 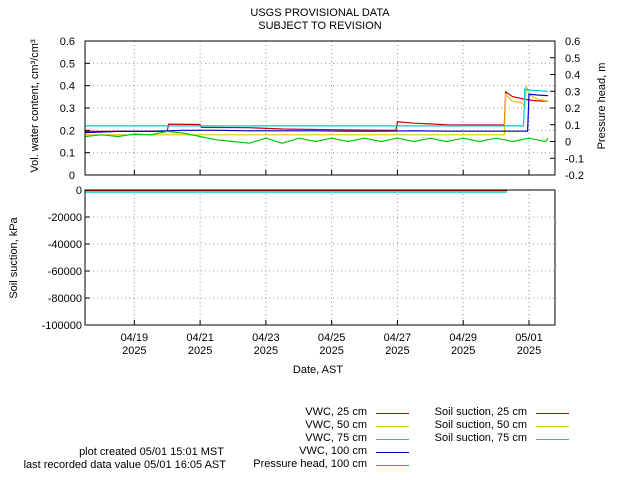 I want to click on plot-created-note: plot created 05/01 15:01 MST, so click(x=151, y=452).